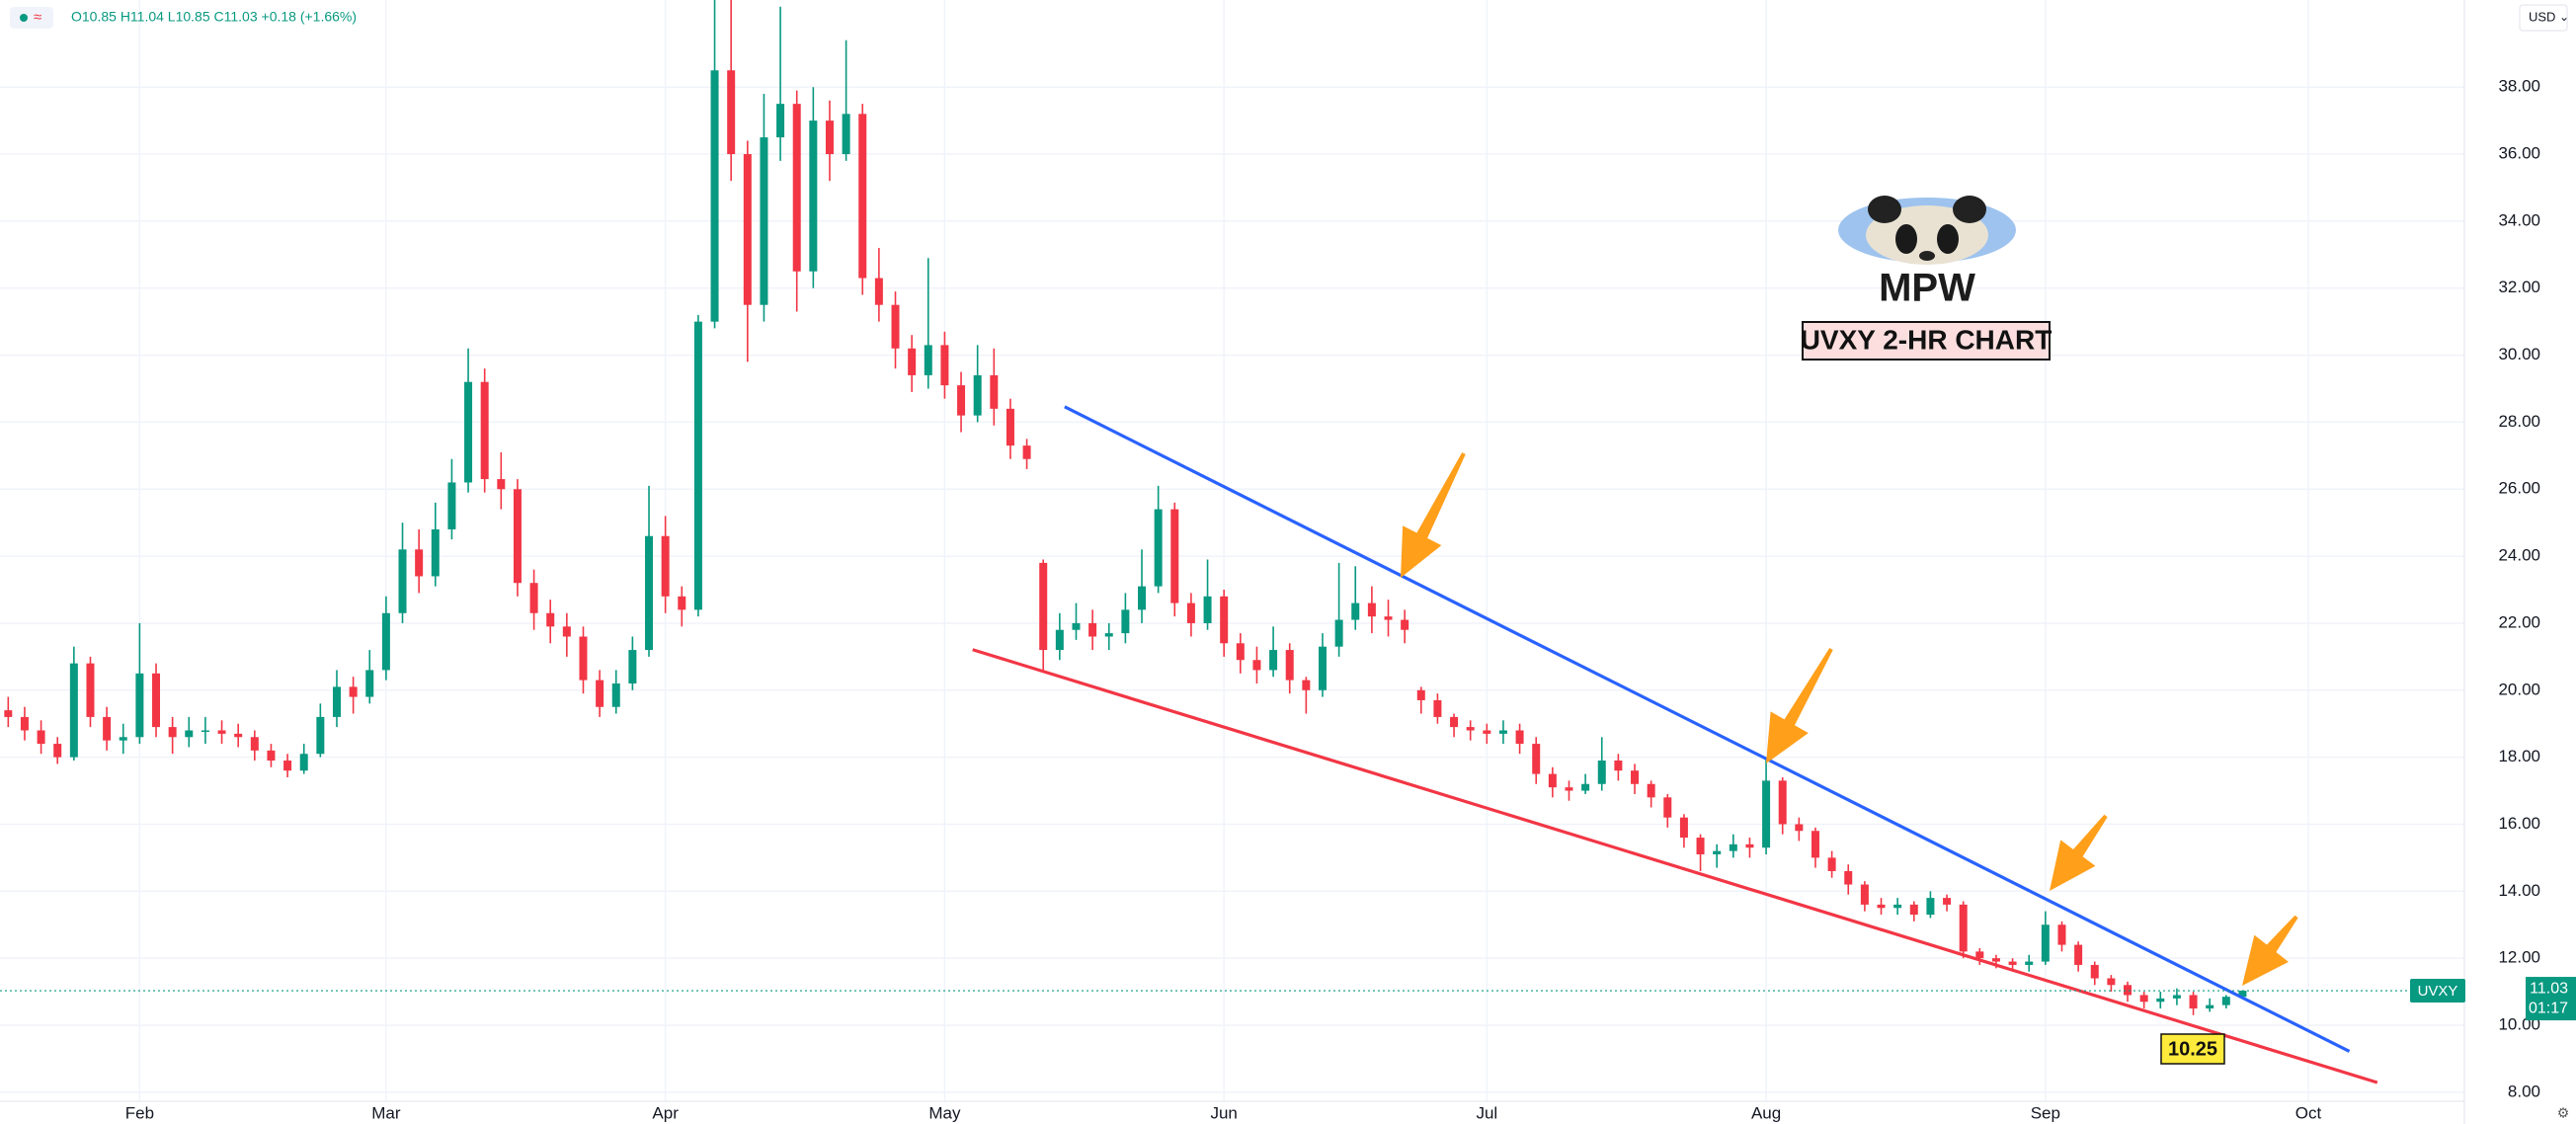 The image size is (2576, 1124). What do you see at coordinates (31, 18) in the screenshot?
I see `series-toggle` at bounding box center [31, 18].